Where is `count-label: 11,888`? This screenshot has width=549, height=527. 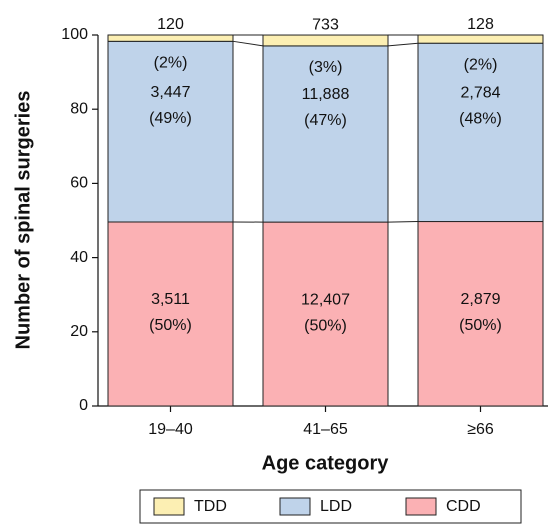
count-label: 11,888 is located at coordinates (326, 94).